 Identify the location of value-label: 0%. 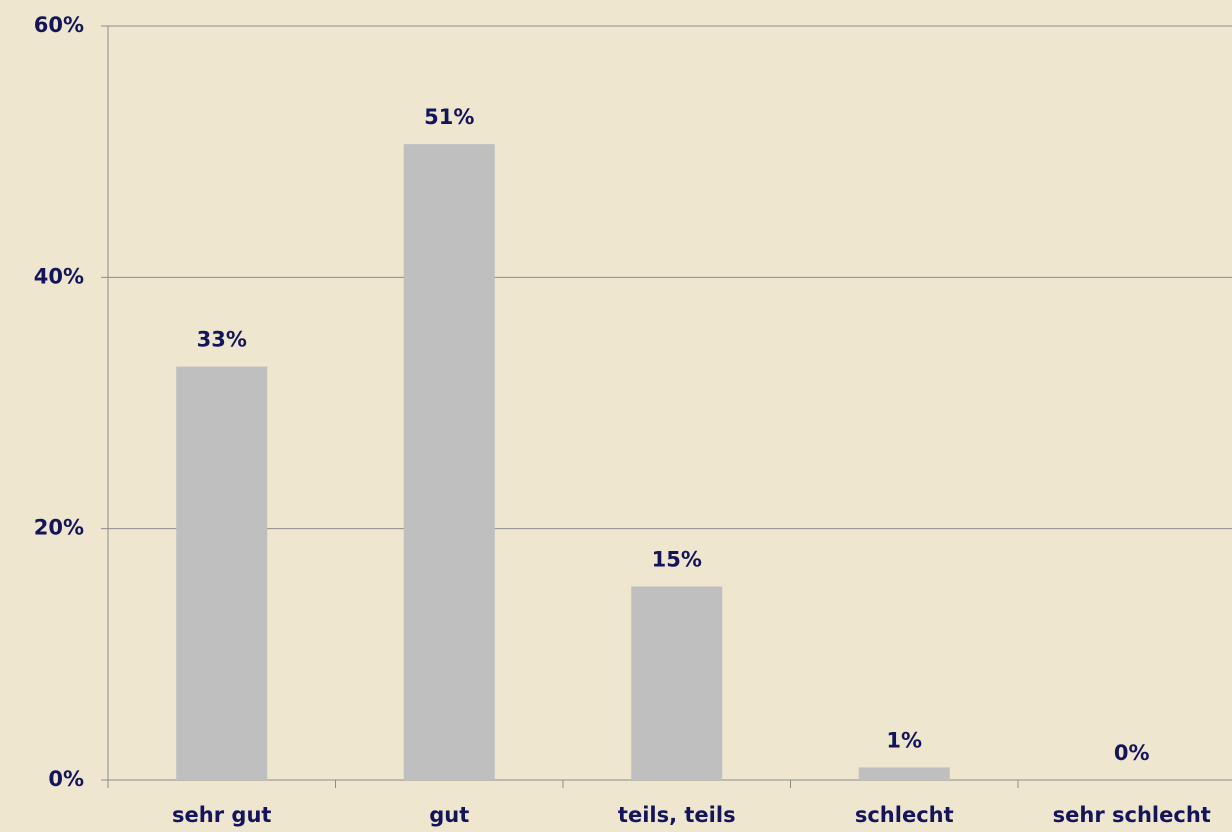
(1132, 753).